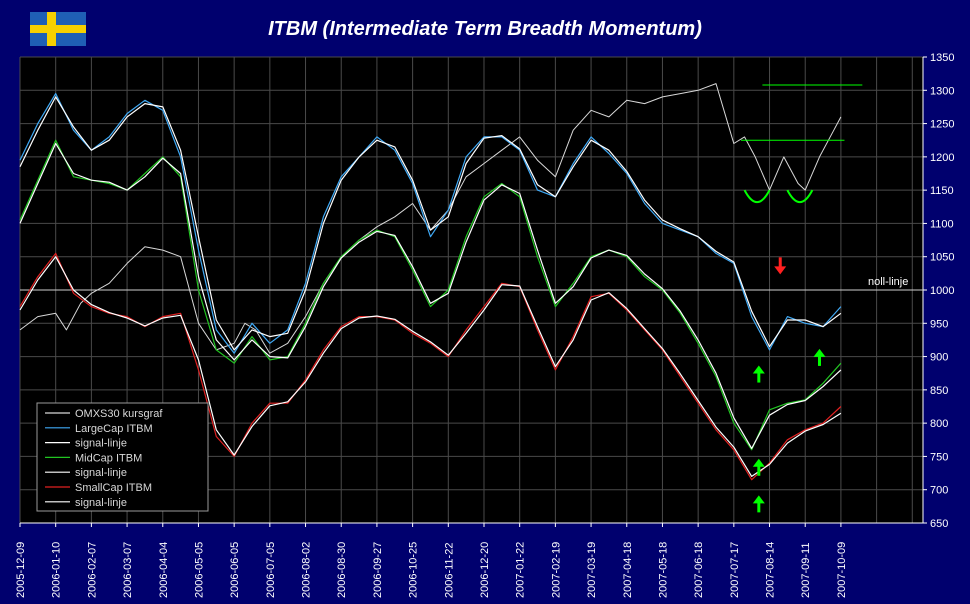  I want to click on x-tick-label: 2007-05-18, so click(663, 570).